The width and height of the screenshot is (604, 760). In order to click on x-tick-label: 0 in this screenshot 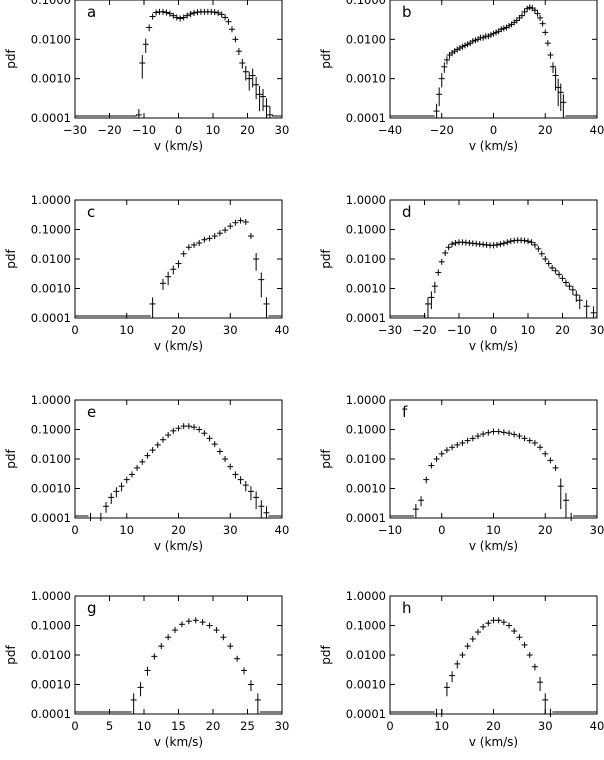, I will do `click(493, 130)`.